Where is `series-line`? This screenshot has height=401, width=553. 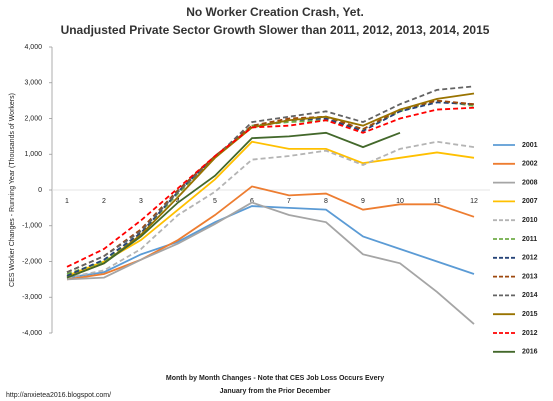
series-line is located at coordinates (270, 242).